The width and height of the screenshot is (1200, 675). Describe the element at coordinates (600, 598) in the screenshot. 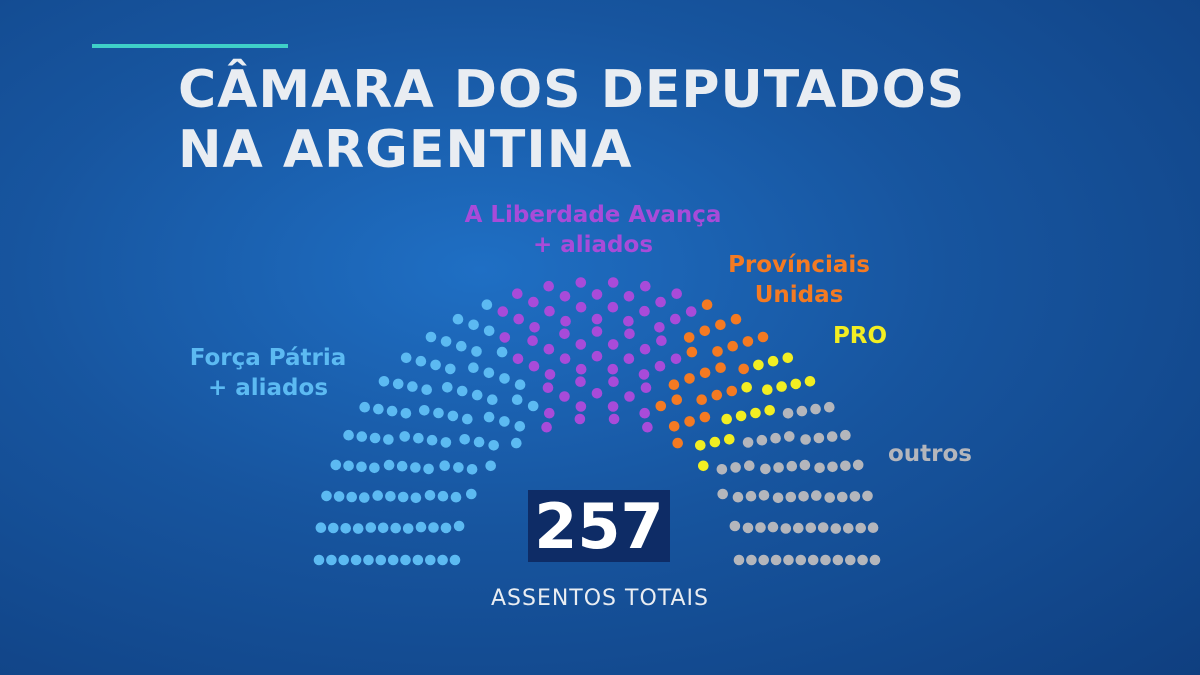

I see `total-seats-label: ASSENTOS TOTAIS` at that location.